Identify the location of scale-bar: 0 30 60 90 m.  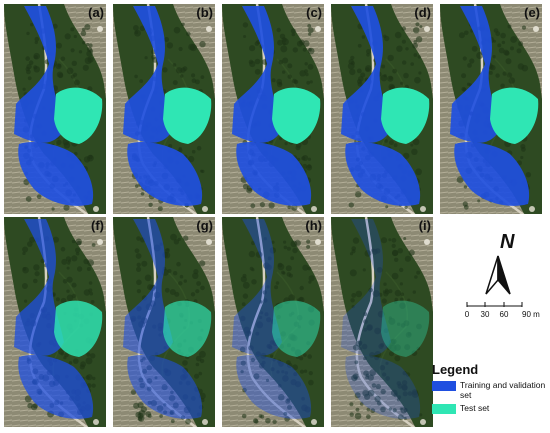
(502, 315).